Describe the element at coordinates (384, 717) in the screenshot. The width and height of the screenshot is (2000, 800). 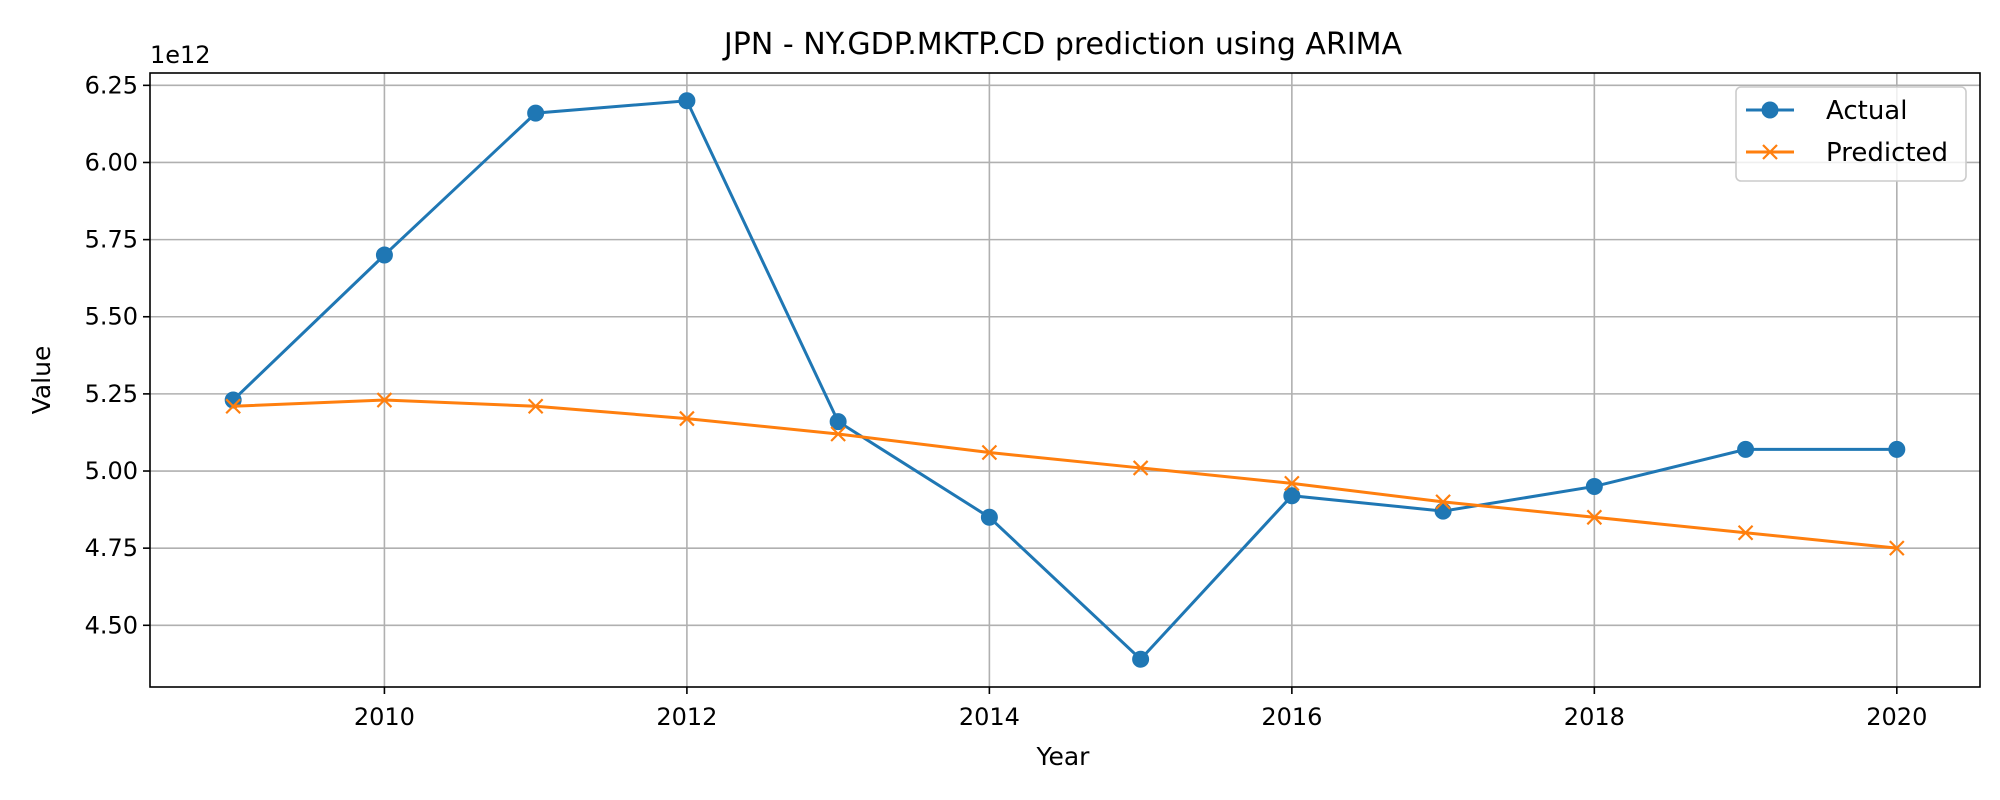
I see `x-tick-label: 2010` at that location.